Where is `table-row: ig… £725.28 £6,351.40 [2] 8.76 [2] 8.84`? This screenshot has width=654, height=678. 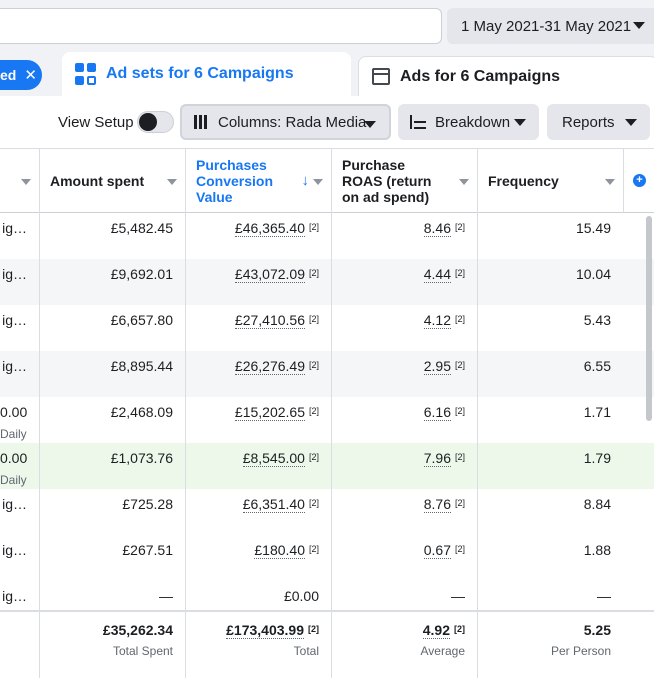
table-row: ig… £725.28 £6,351.40 [2] 8.76 [2] 8.84 is located at coordinates (327, 512).